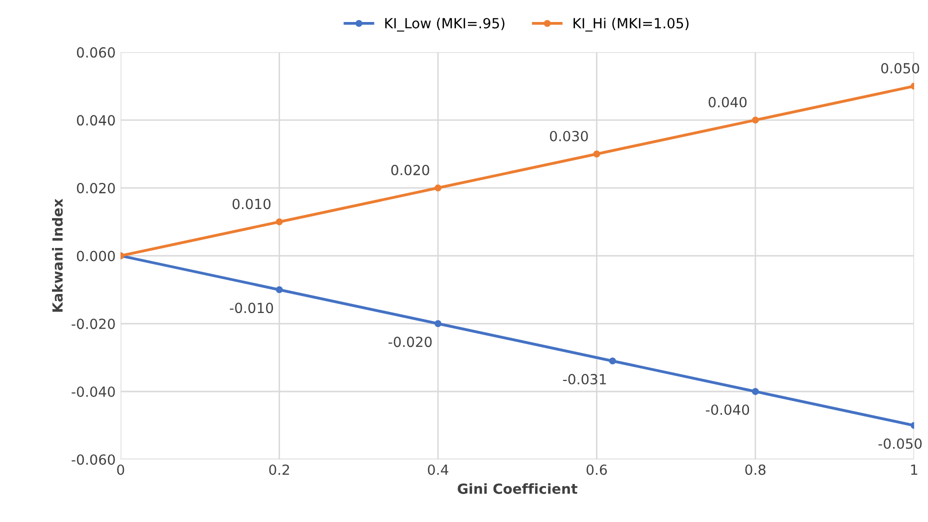 This screenshot has width=928, height=522. What do you see at coordinates (584, 379) in the screenshot?
I see `data-label: -0.031` at bounding box center [584, 379].